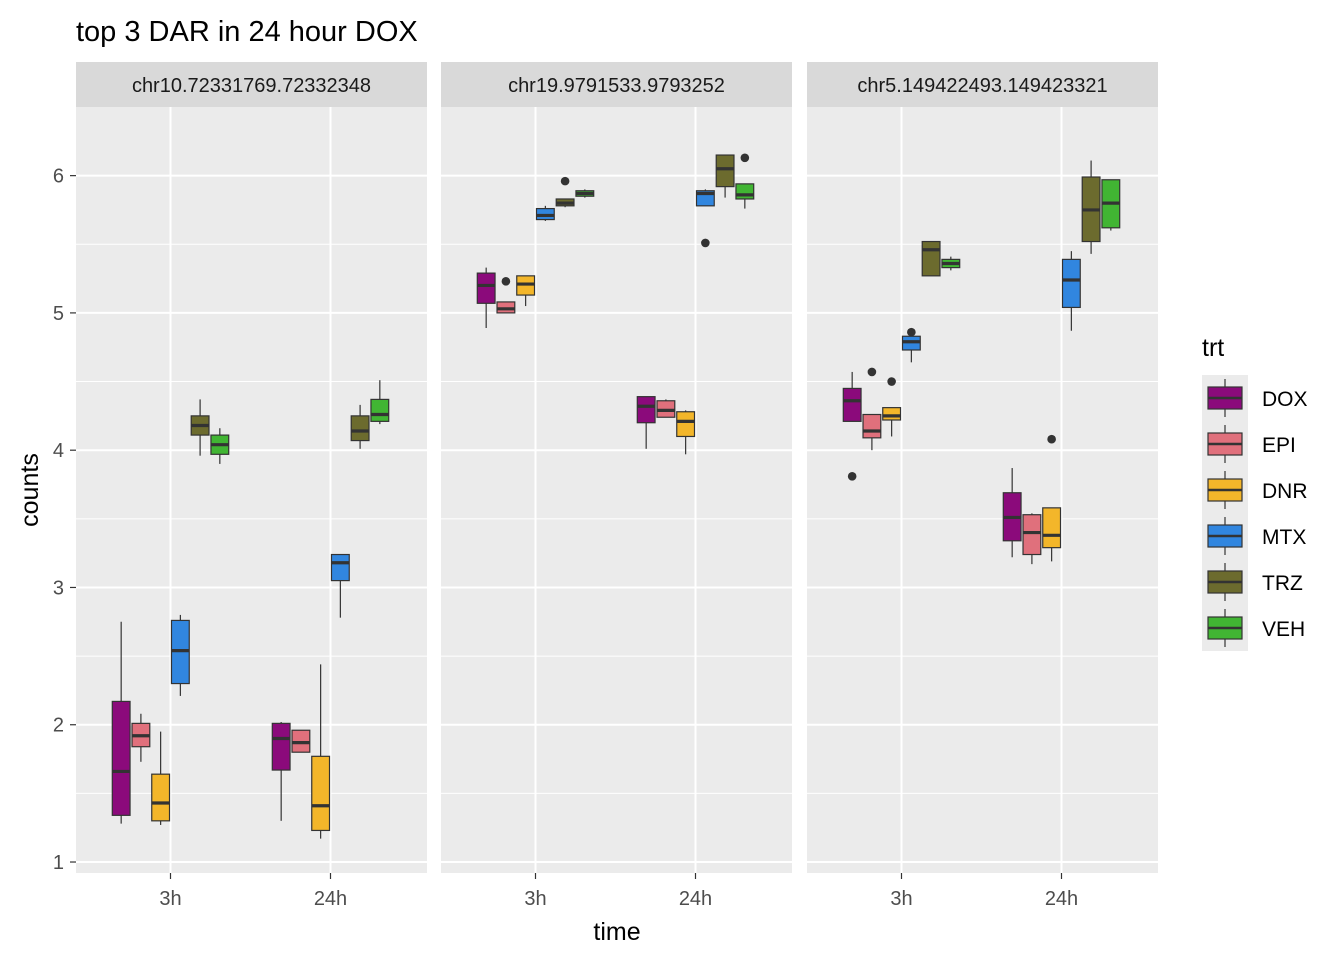 This screenshot has height=960, width=1344. Describe the element at coordinates (1284, 537) in the screenshot. I see `legend-label: MTX` at that location.